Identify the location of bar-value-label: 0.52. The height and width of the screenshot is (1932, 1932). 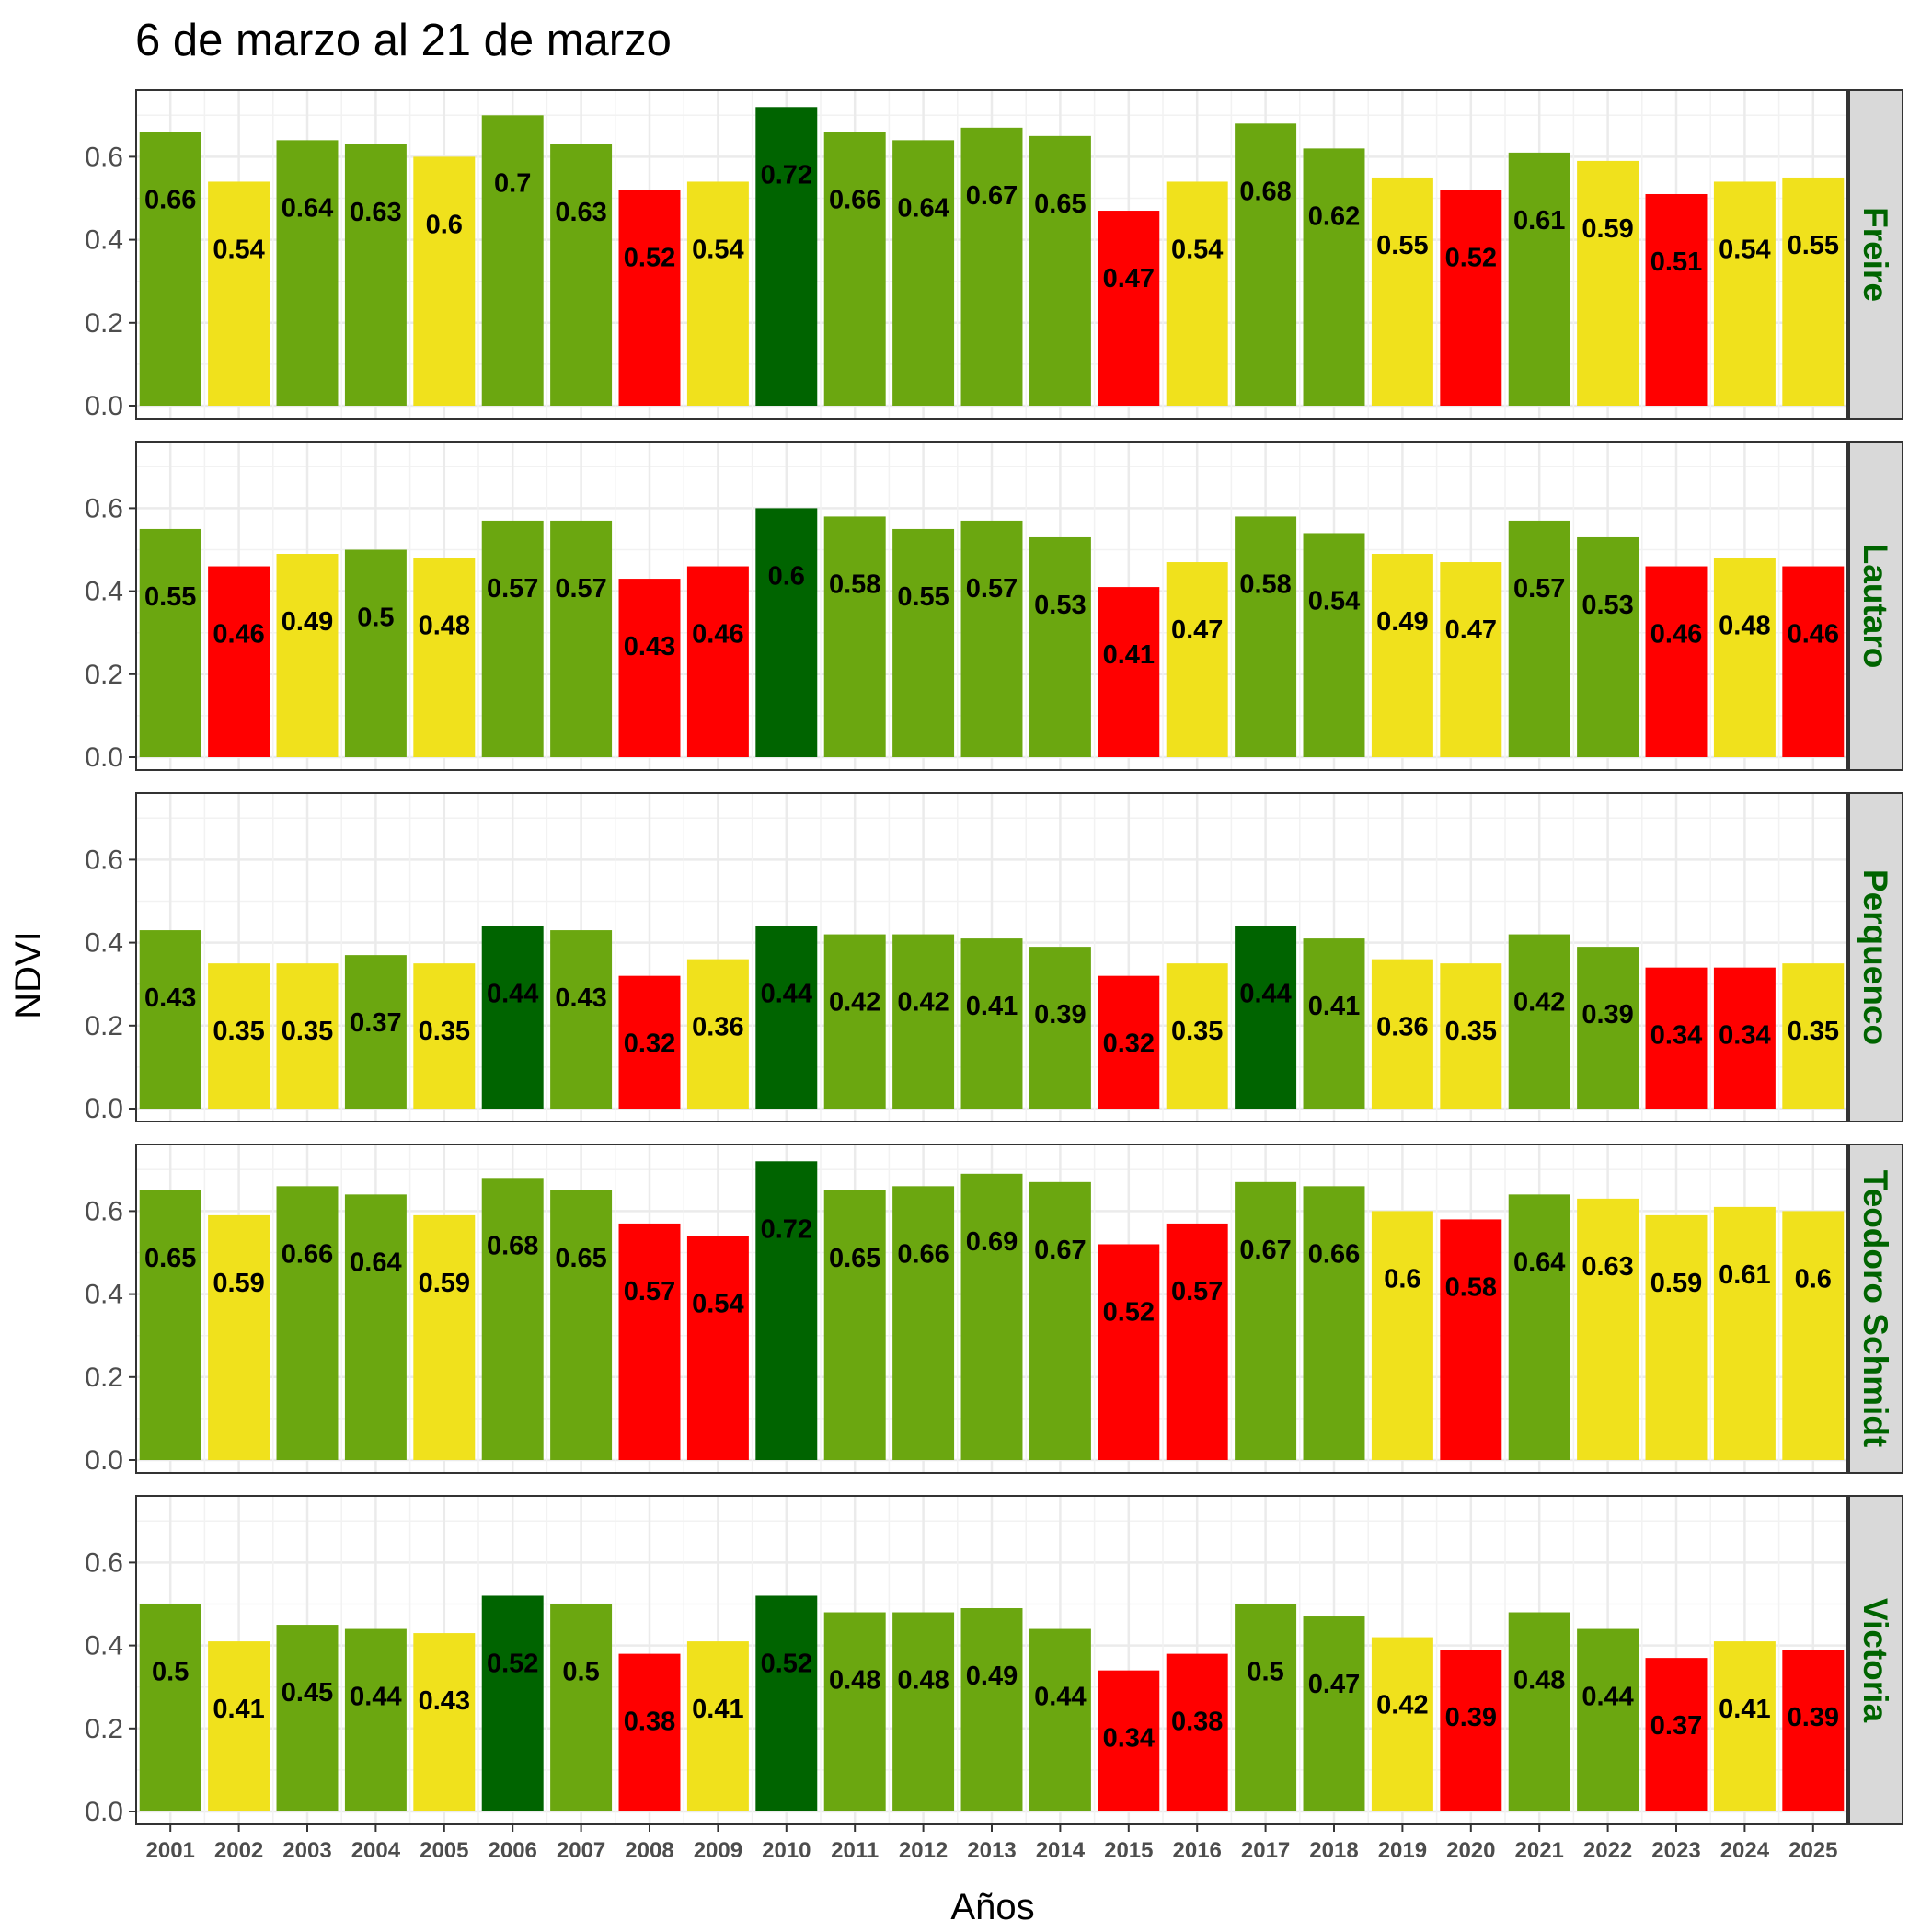
(786, 1663).